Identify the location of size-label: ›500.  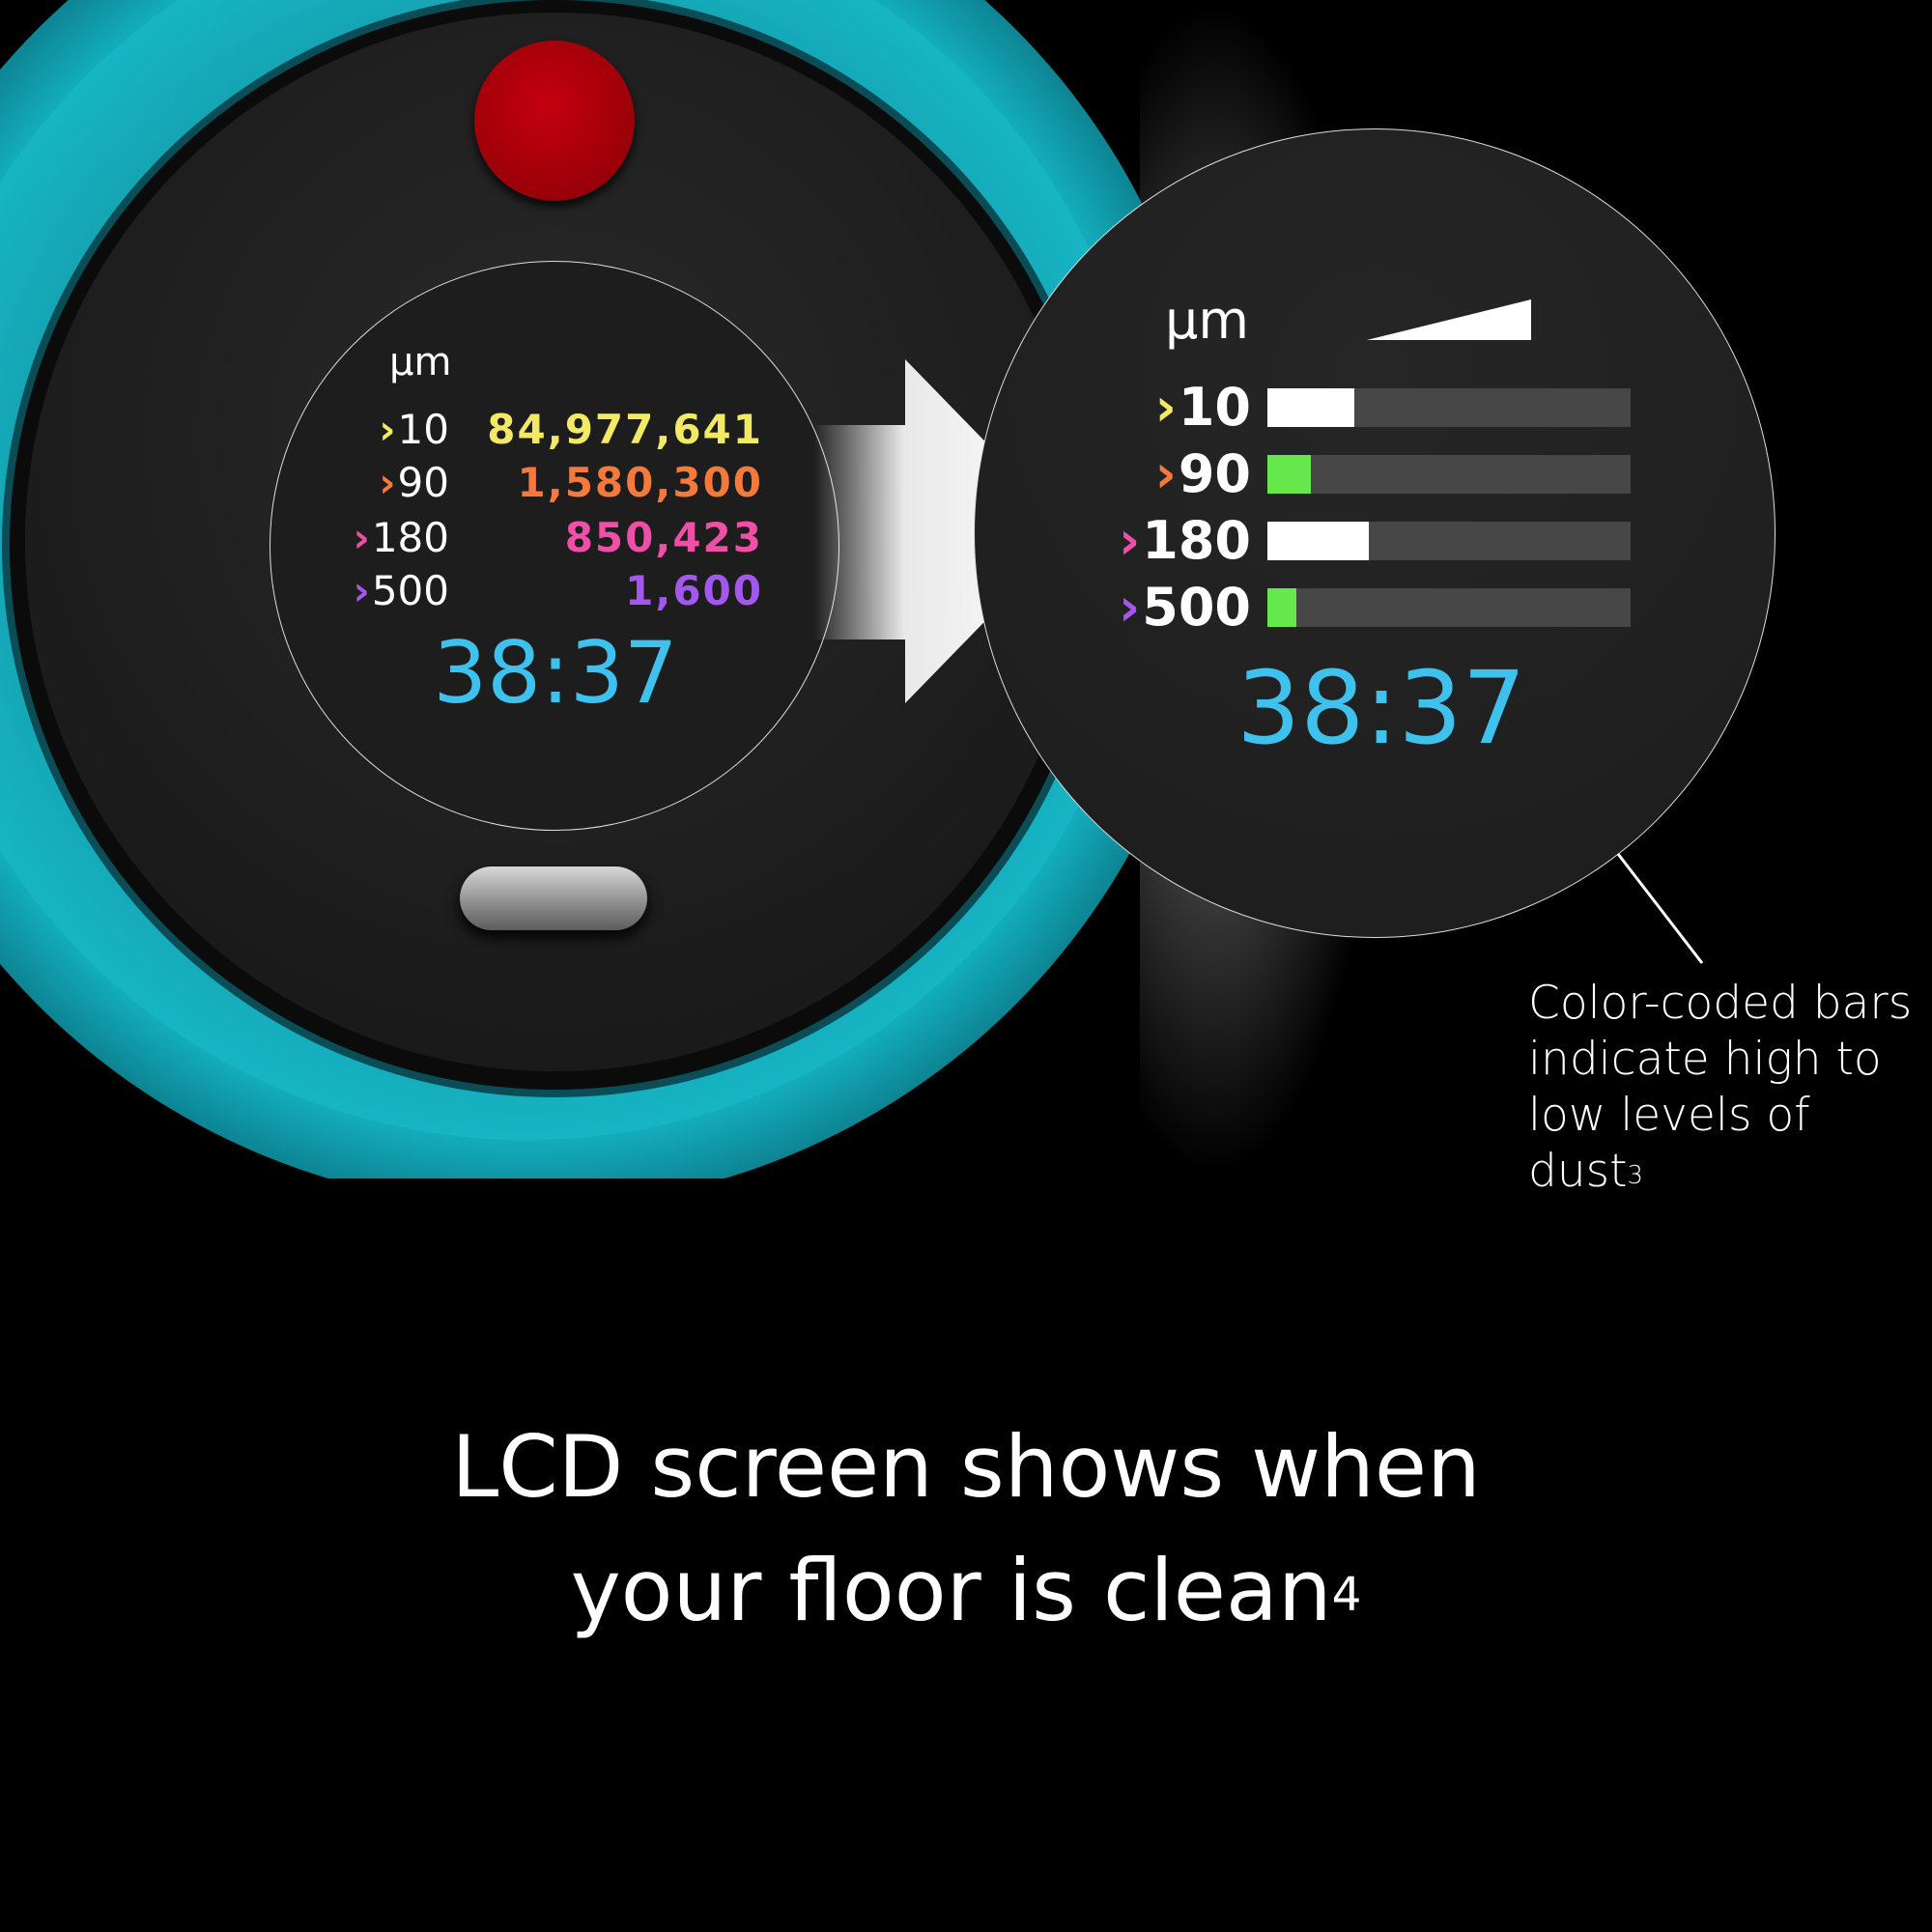
(369, 590).